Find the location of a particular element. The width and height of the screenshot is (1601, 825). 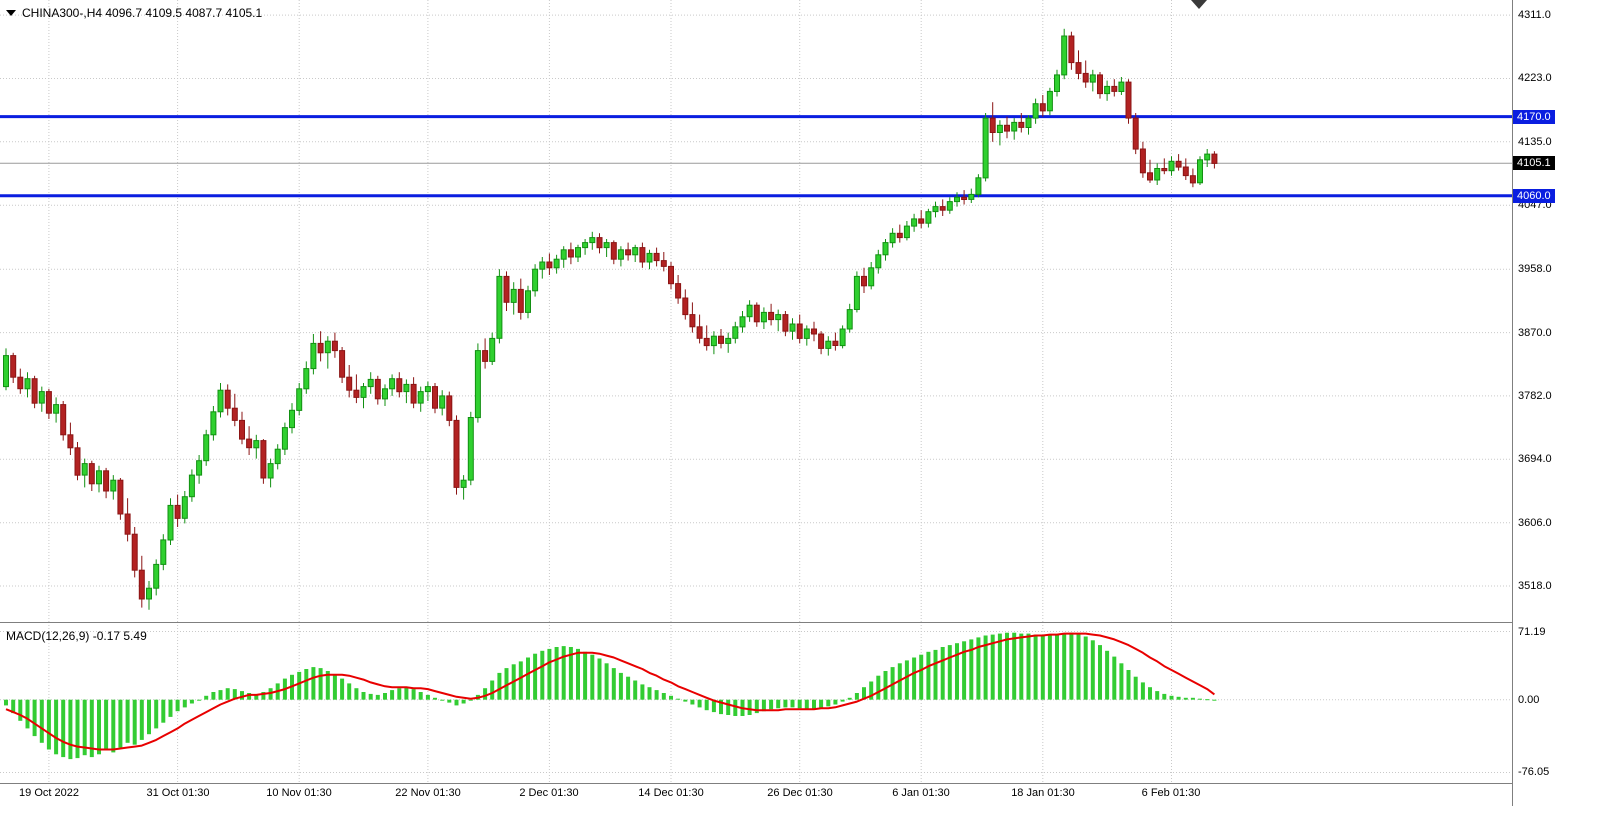

pane-separator is located at coordinates (756, 622).